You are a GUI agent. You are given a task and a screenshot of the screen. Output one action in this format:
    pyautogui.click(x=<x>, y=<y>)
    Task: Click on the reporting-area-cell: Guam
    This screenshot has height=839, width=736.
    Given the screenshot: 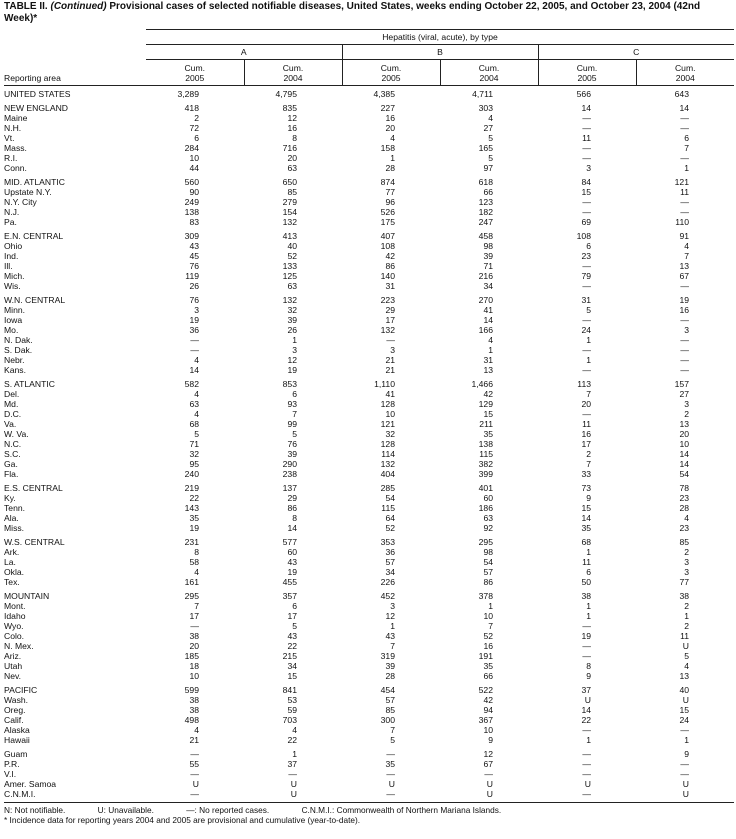 What is the action you would take?
    pyautogui.click(x=16, y=754)
    